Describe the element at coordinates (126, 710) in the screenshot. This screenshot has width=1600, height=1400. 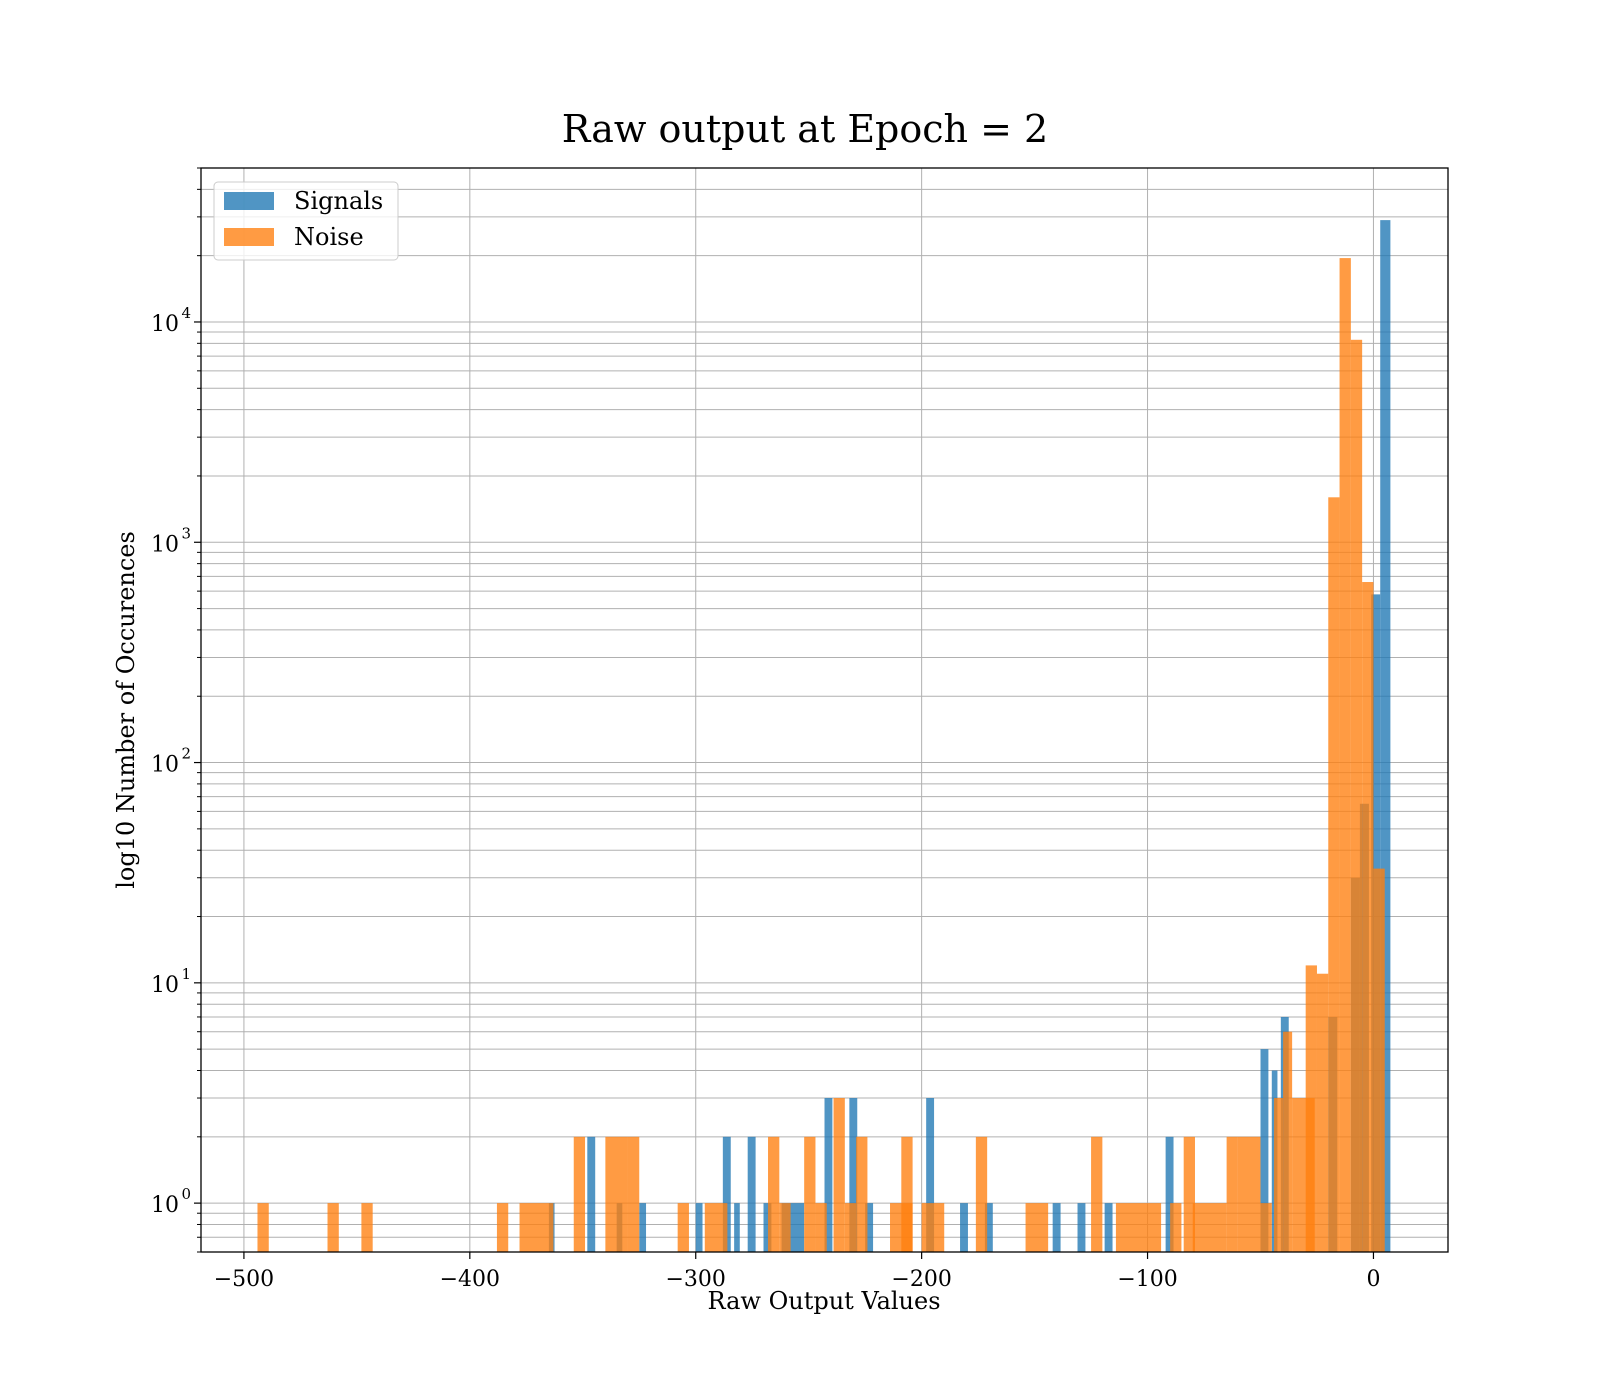
I see `y-axis-label: log10 Number of Occurences` at that location.